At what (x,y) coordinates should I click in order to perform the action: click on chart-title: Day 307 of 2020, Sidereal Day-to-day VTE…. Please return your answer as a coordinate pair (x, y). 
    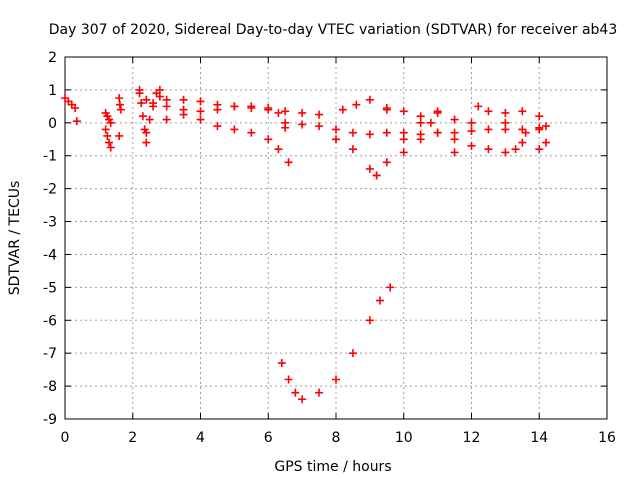
    Looking at the image, I should click on (333, 30).